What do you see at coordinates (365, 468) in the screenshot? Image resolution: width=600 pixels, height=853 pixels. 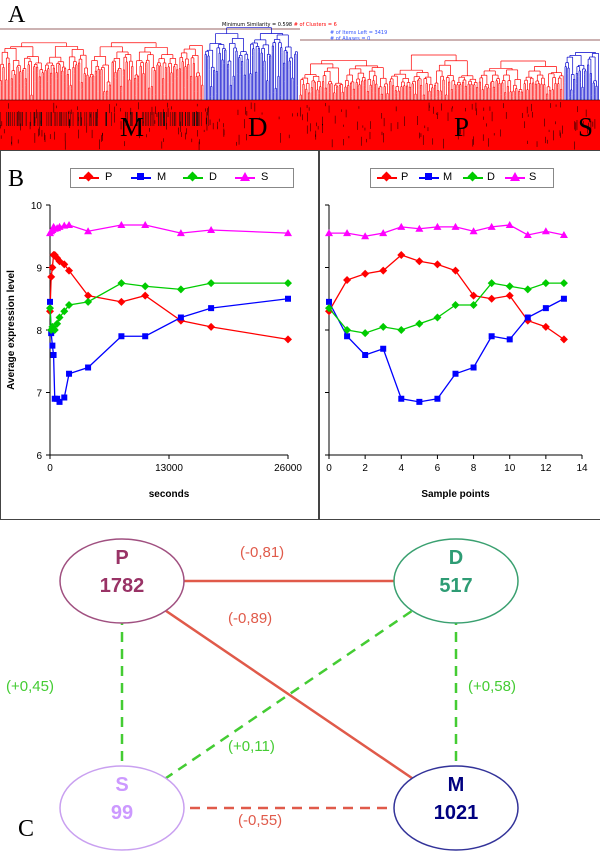 I see `x-tick-label: 2` at bounding box center [365, 468].